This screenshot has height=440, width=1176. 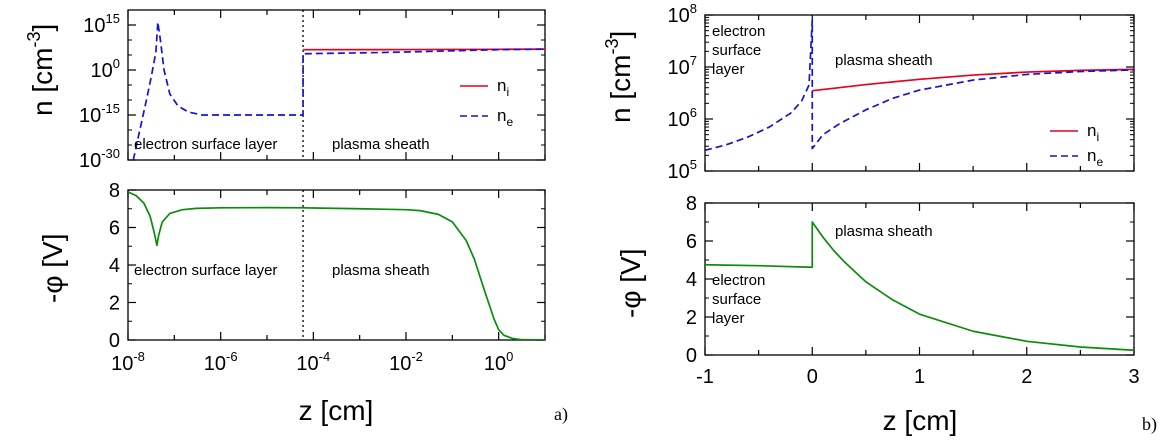 What do you see at coordinates (682, 66) in the screenshot?
I see `y-tick-label: 10⁷` at bounding box center [682, 66].